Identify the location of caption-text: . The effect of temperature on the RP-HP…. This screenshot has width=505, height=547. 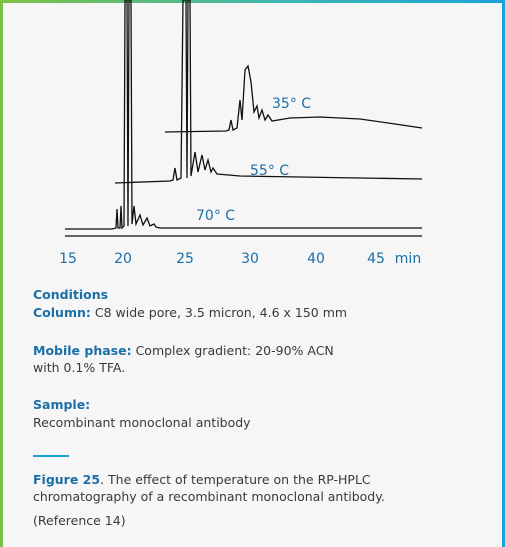
(235, 479).